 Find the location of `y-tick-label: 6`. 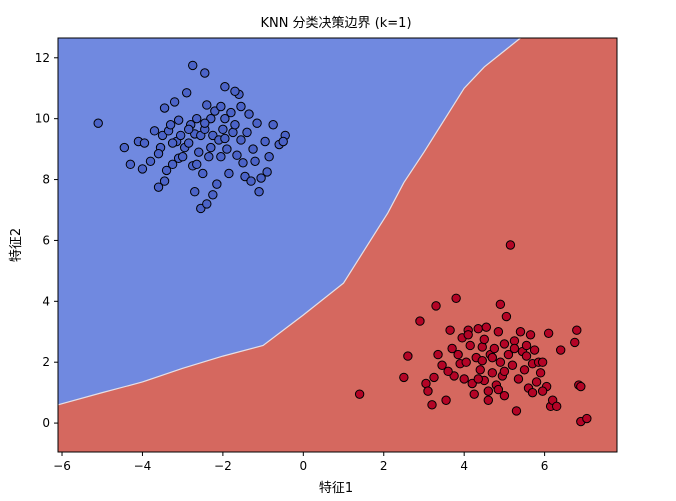

y-tick-label: 6 is located at coordinates (46, 240).